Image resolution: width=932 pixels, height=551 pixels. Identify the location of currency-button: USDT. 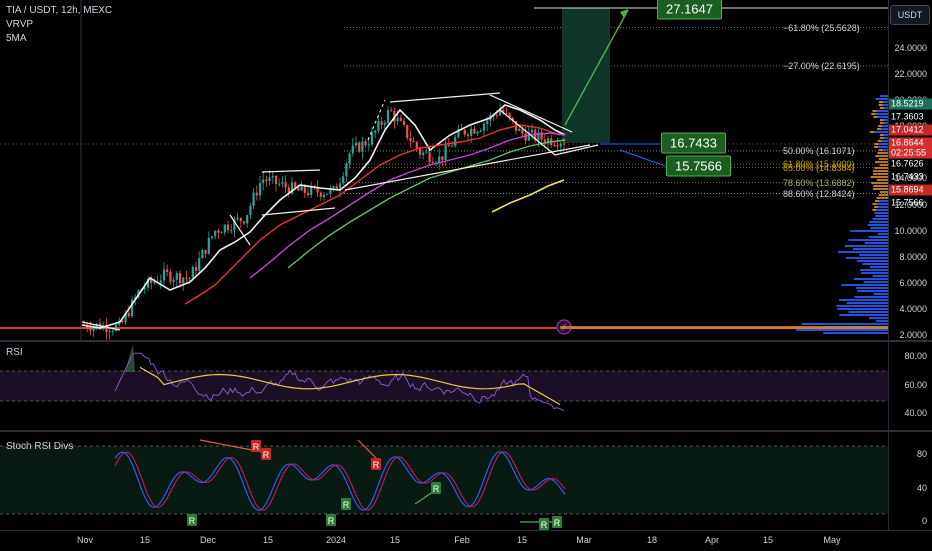
(910, 15).